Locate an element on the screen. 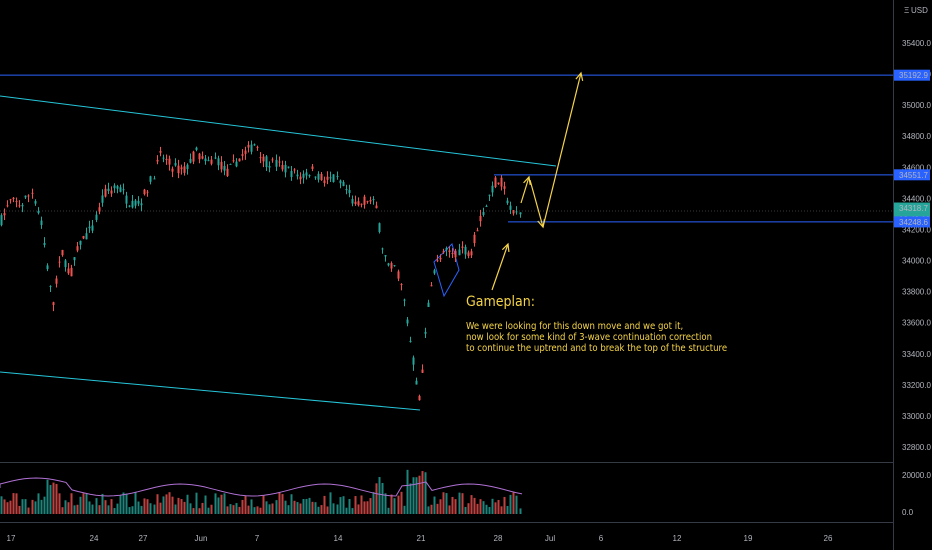 The image size is (932, 550). price-tag-4: 34248.6 is located at coordinates (913, 222).